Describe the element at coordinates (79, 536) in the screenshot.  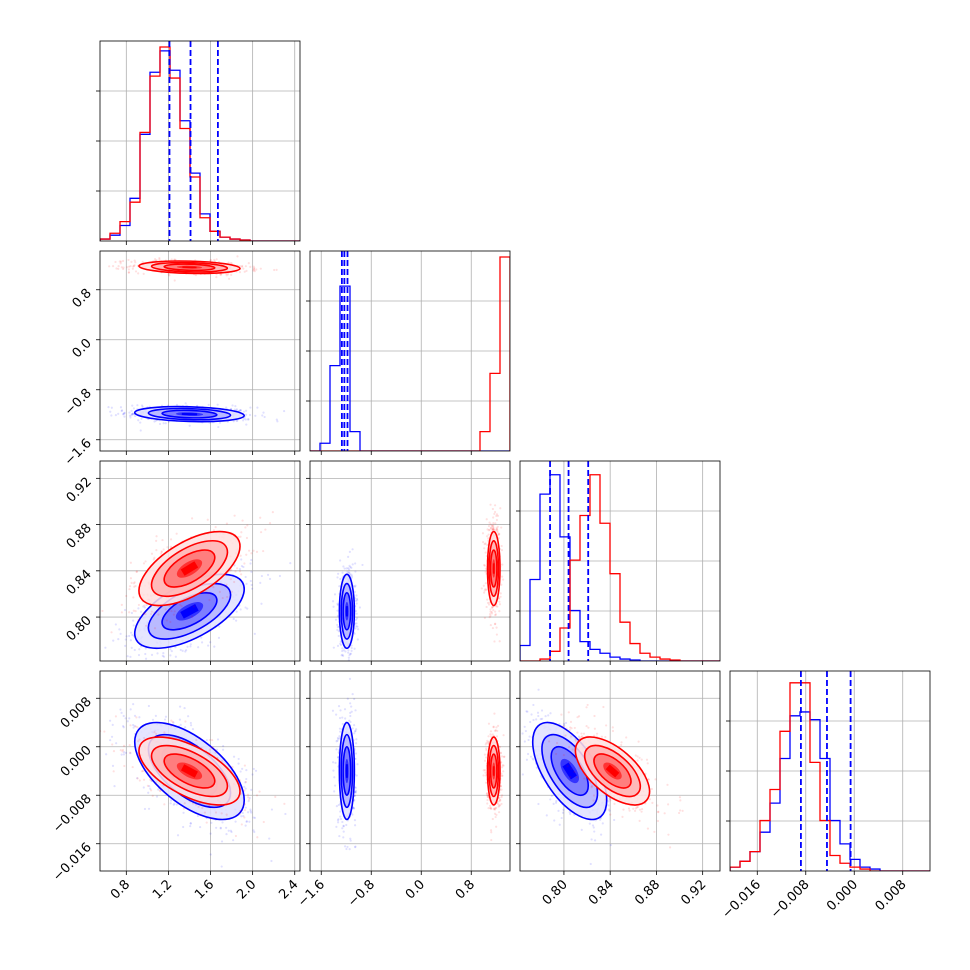
I see `y-tick-label: 0.88` at that location.